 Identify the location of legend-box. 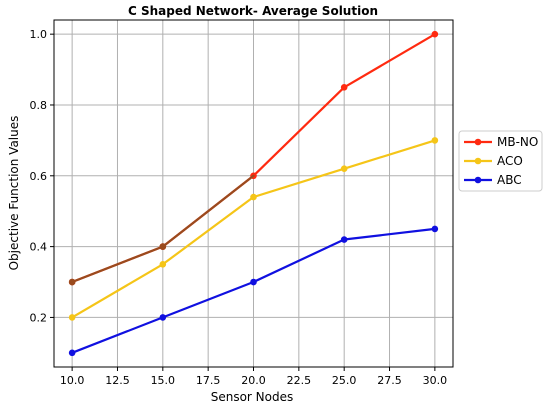
(500, 161).